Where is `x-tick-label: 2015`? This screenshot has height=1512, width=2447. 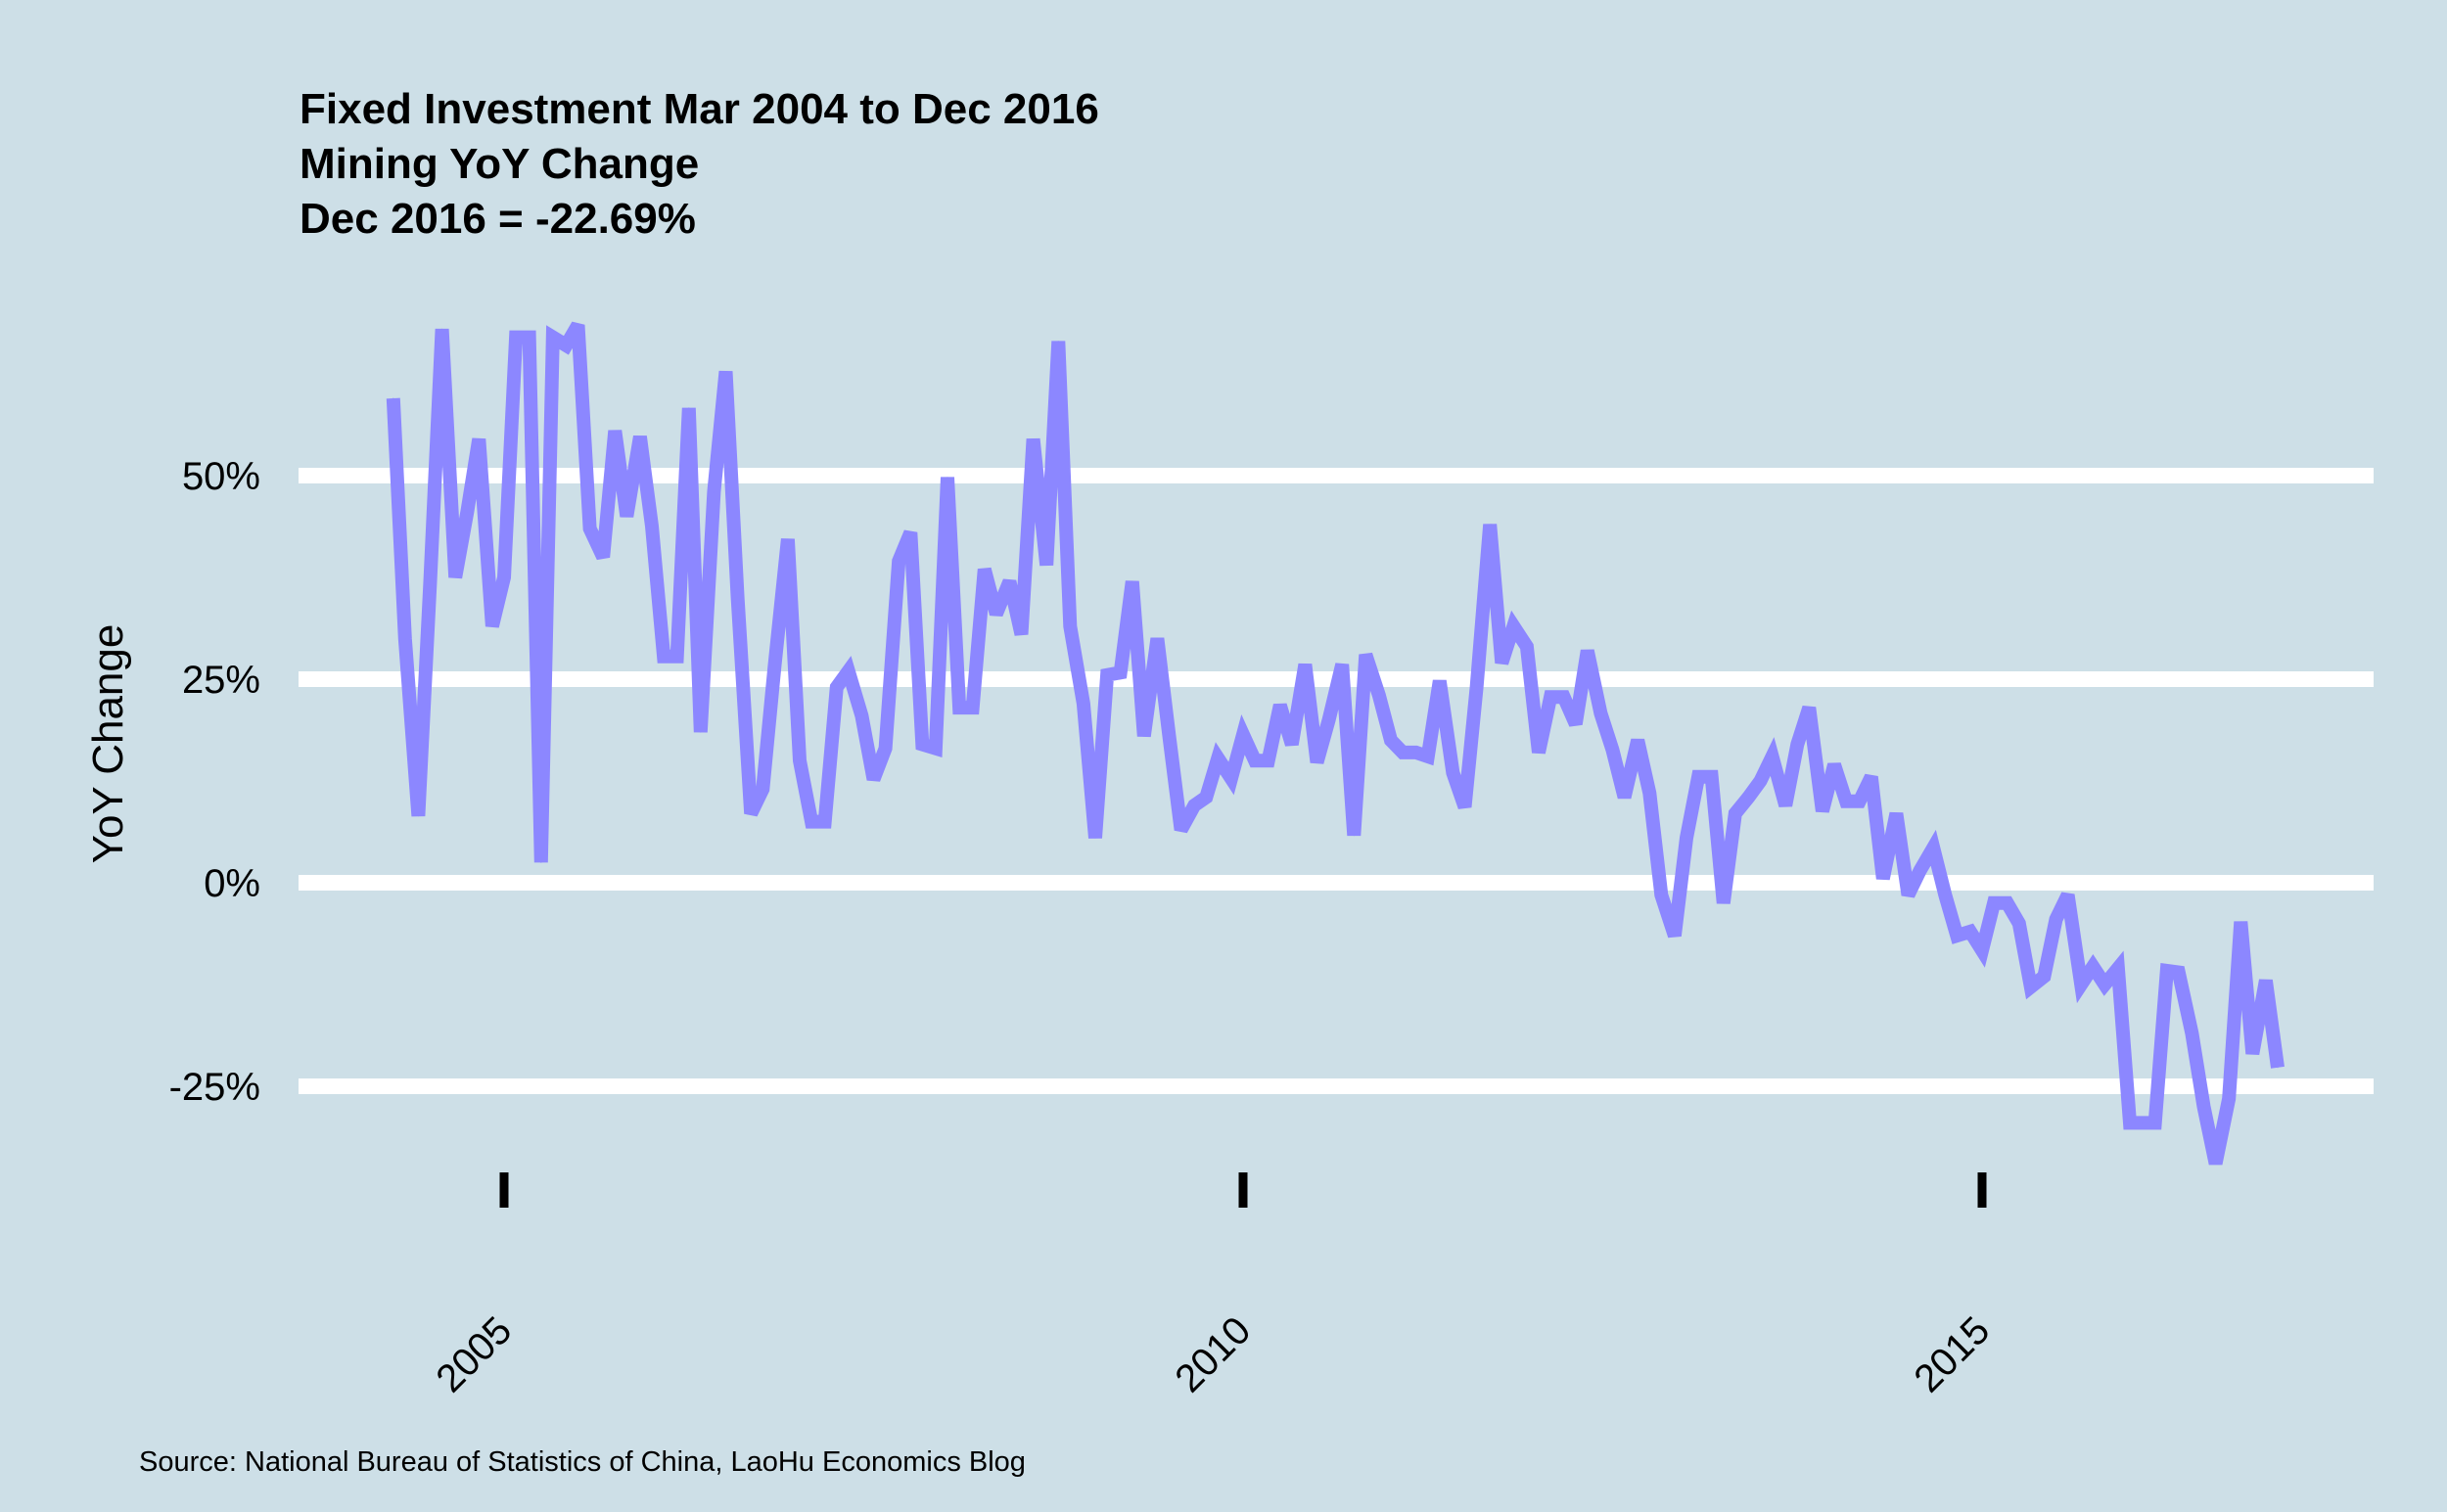
x-tick-label: 2015 is located at coordinates (1952, 1354).